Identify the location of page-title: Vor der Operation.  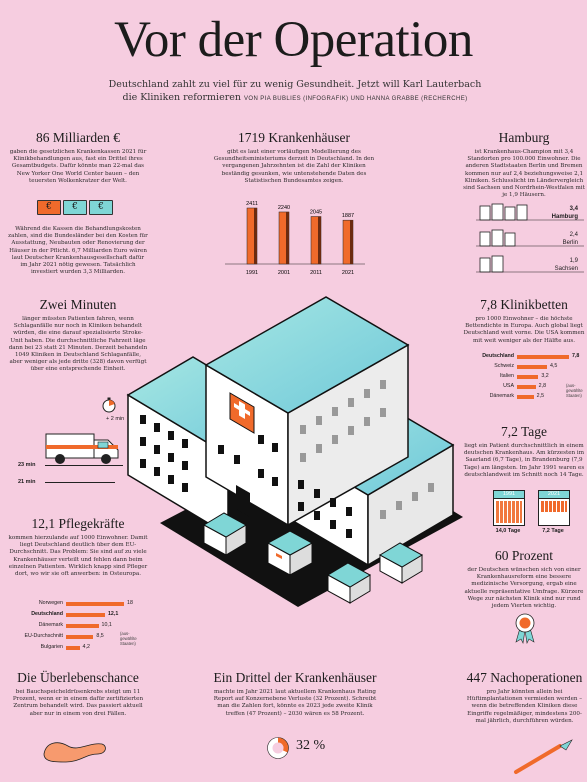
(293, 40).